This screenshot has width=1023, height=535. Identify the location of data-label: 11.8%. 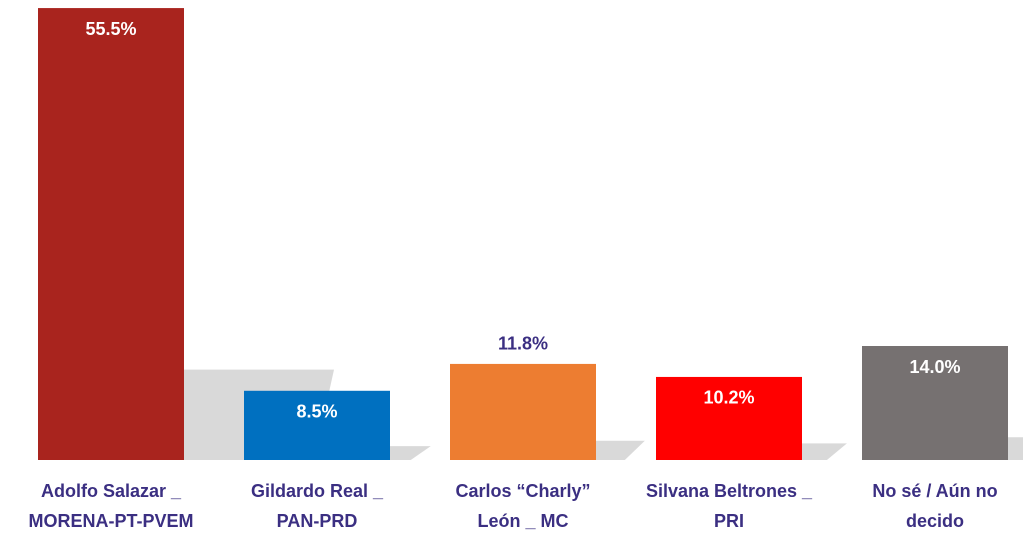
(523, 344).